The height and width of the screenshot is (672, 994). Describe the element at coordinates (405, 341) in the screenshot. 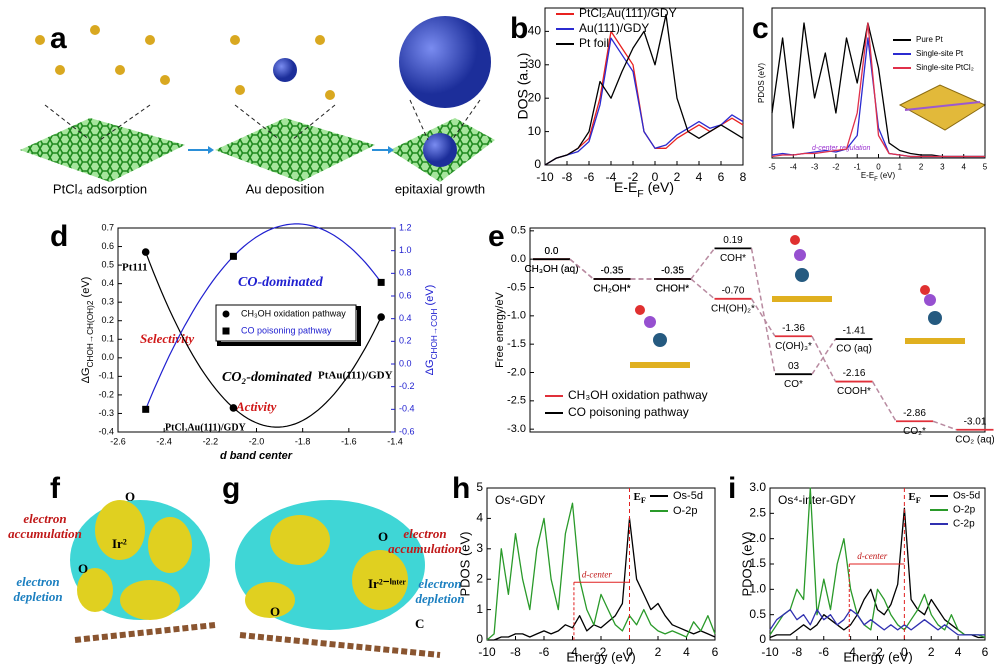

I see `y2-tick-label: 0.2` at that location.